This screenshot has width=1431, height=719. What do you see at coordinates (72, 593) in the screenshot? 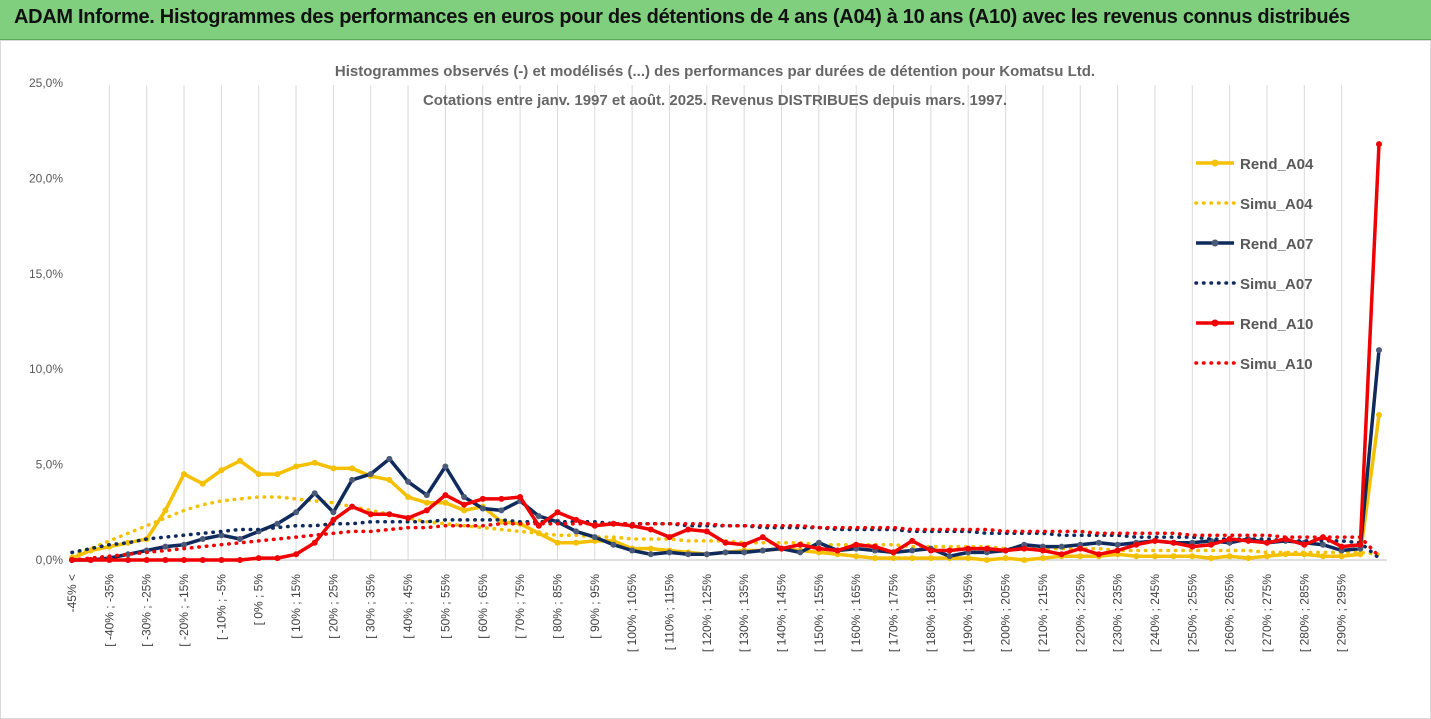
I see `x-tick-label: -45% <` at bounding box center [72, 593].